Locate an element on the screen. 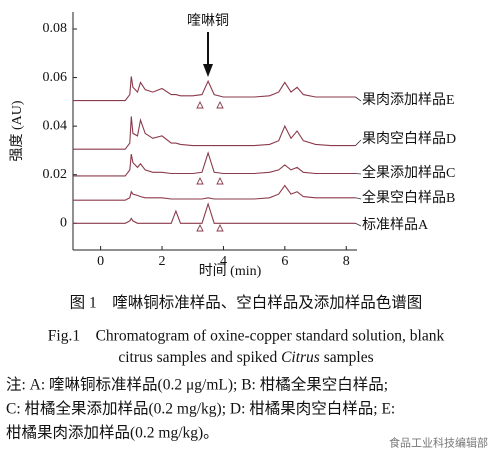 This screenshot has width=493, height=457. caption-cn: 图 1 喹啉铜标准样品、空白样品及添加样品色谱图 is located at coordinates (246, 303).